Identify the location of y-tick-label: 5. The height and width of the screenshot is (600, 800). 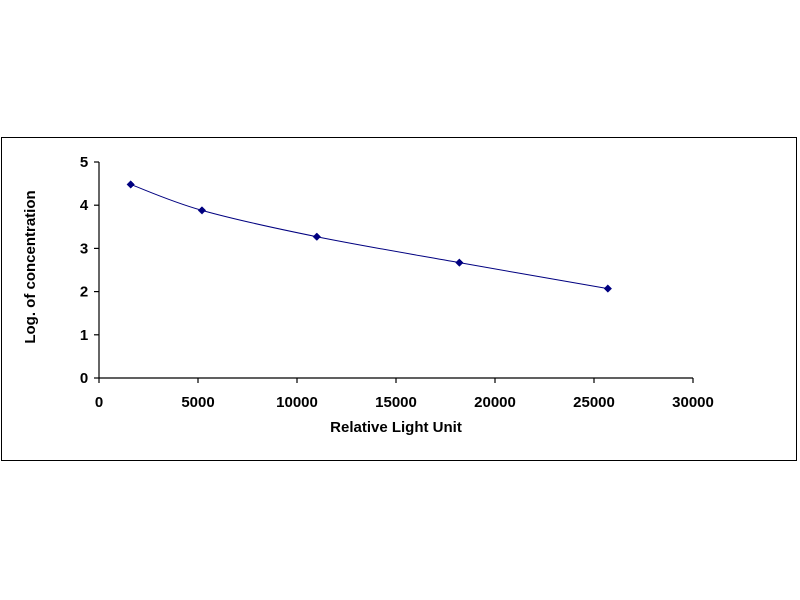
(84, 162).